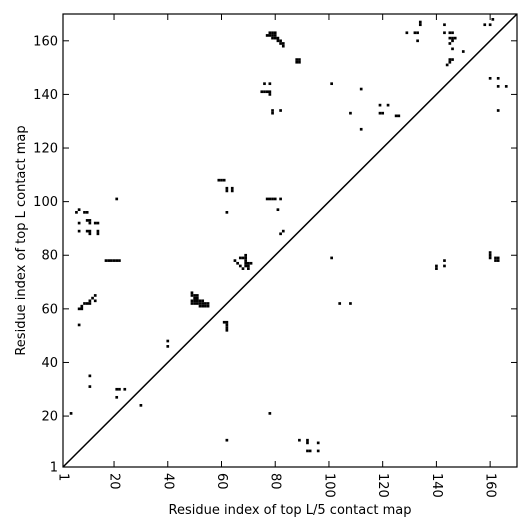 The width and height of the screenshot is (531, 531). What do you see at coordinates (49, 309) in the screenshot?
I see `y-tick-label: 60` at bounding box center [49, 309].